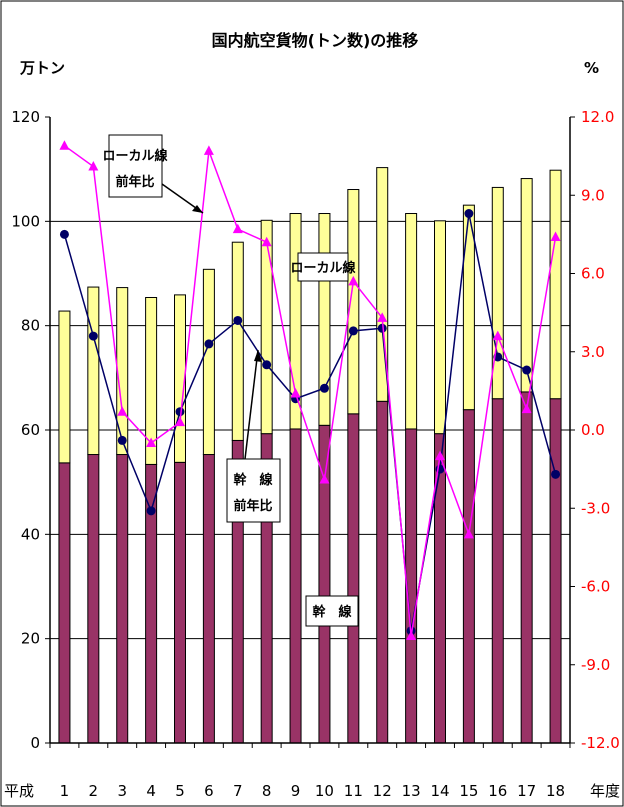 This screenshot has height=807, width=624. What do you see at coordinates (593, 352) in the screenshot?
I see `y-right-tick-3.0: 3.0` at bounding box center [593, 352].